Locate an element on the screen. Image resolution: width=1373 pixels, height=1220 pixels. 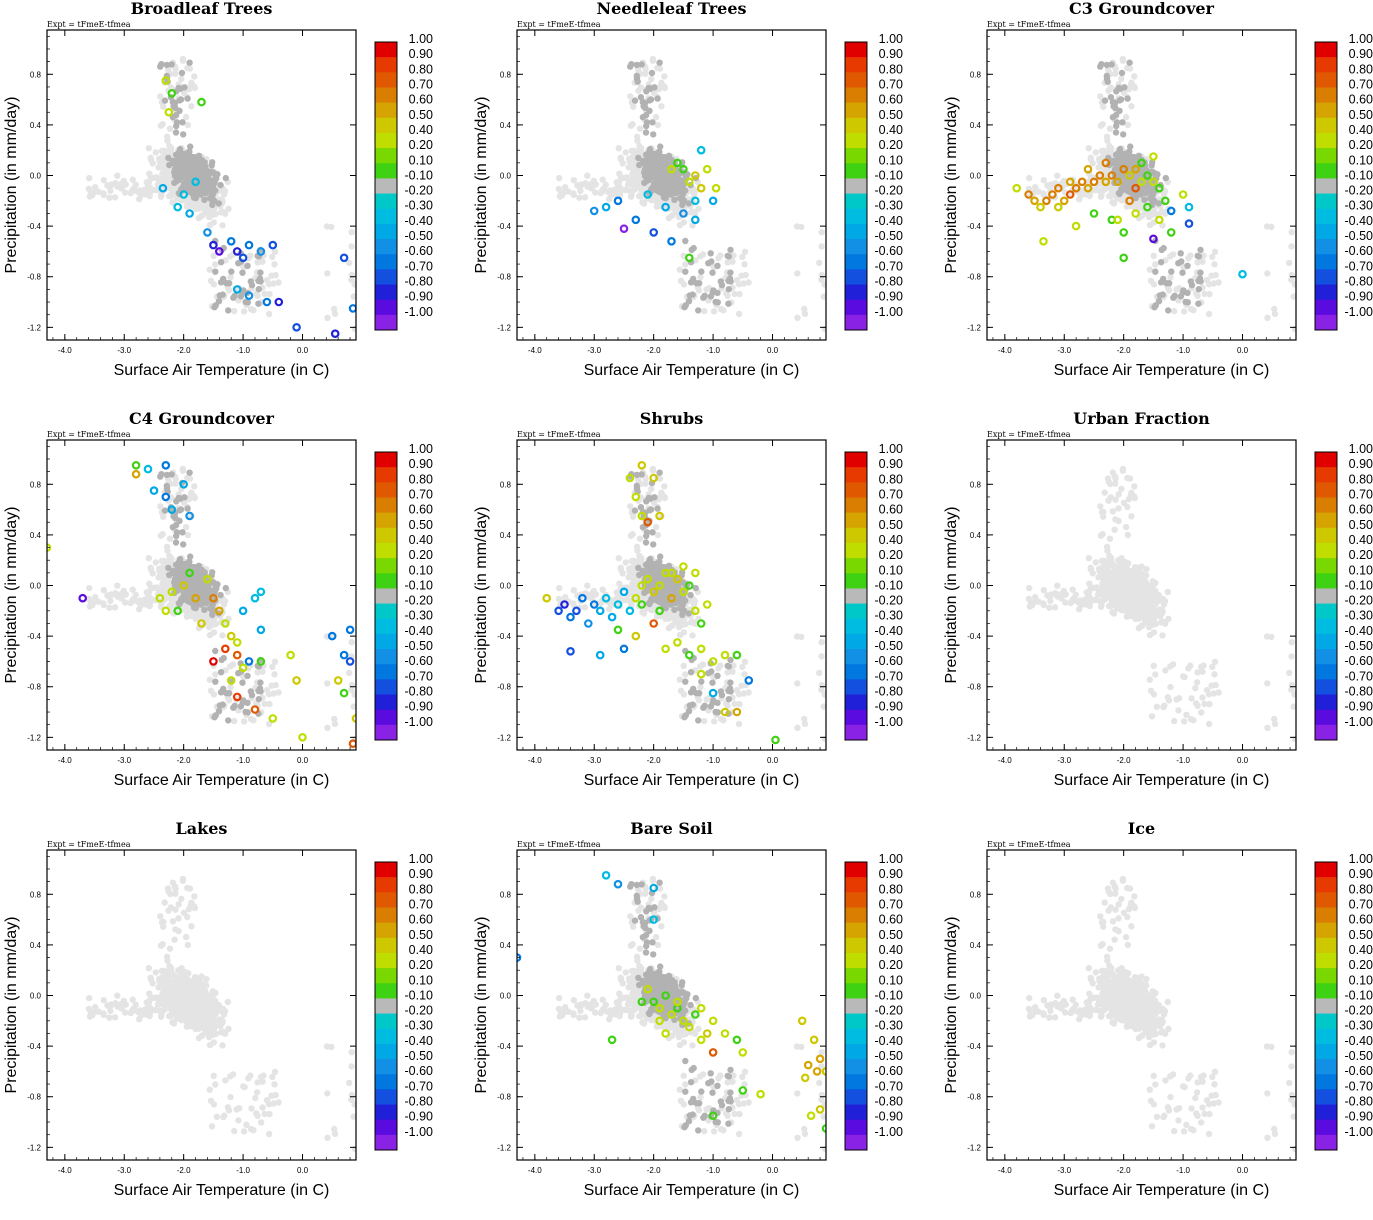
x-tick-label: -2.0 is located at coordinates (654, 350).